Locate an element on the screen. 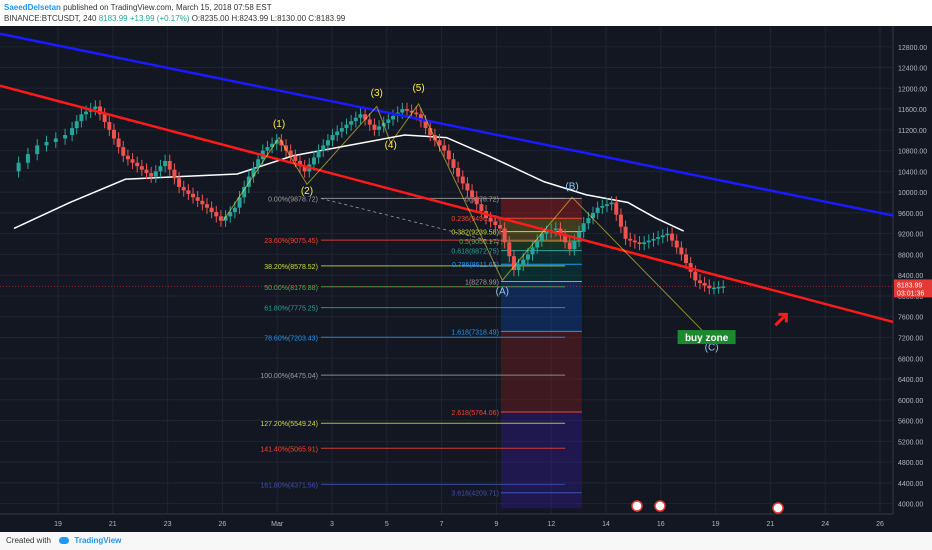 The width and height of the screenshot is (932, 550). price-tick-label: 6000.00 is located at coordinates (910, 401).